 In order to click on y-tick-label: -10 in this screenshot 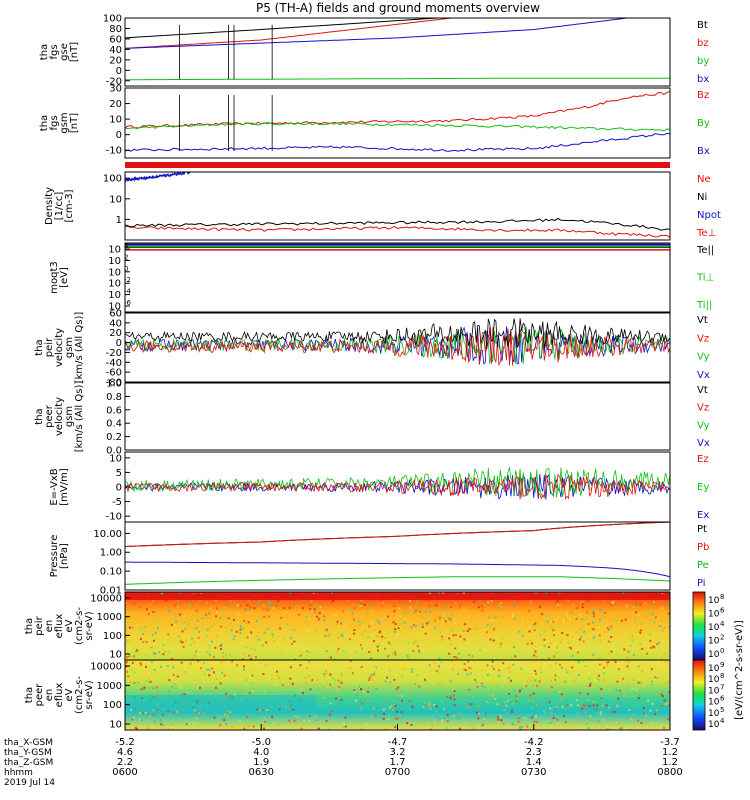, I will do `click(114, 151)`.